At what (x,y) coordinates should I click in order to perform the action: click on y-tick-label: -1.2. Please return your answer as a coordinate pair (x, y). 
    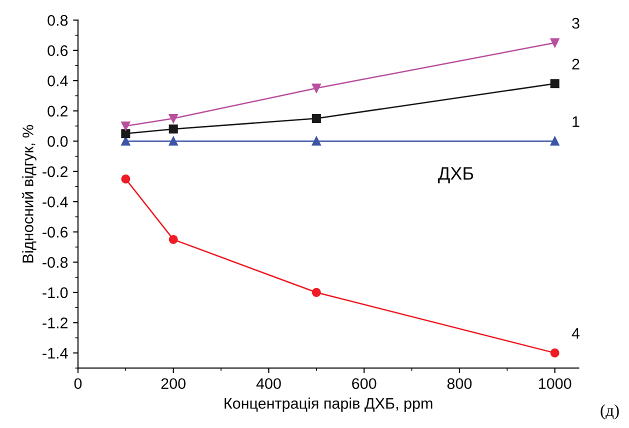
    Looking at the image, I should click on (55, 323).